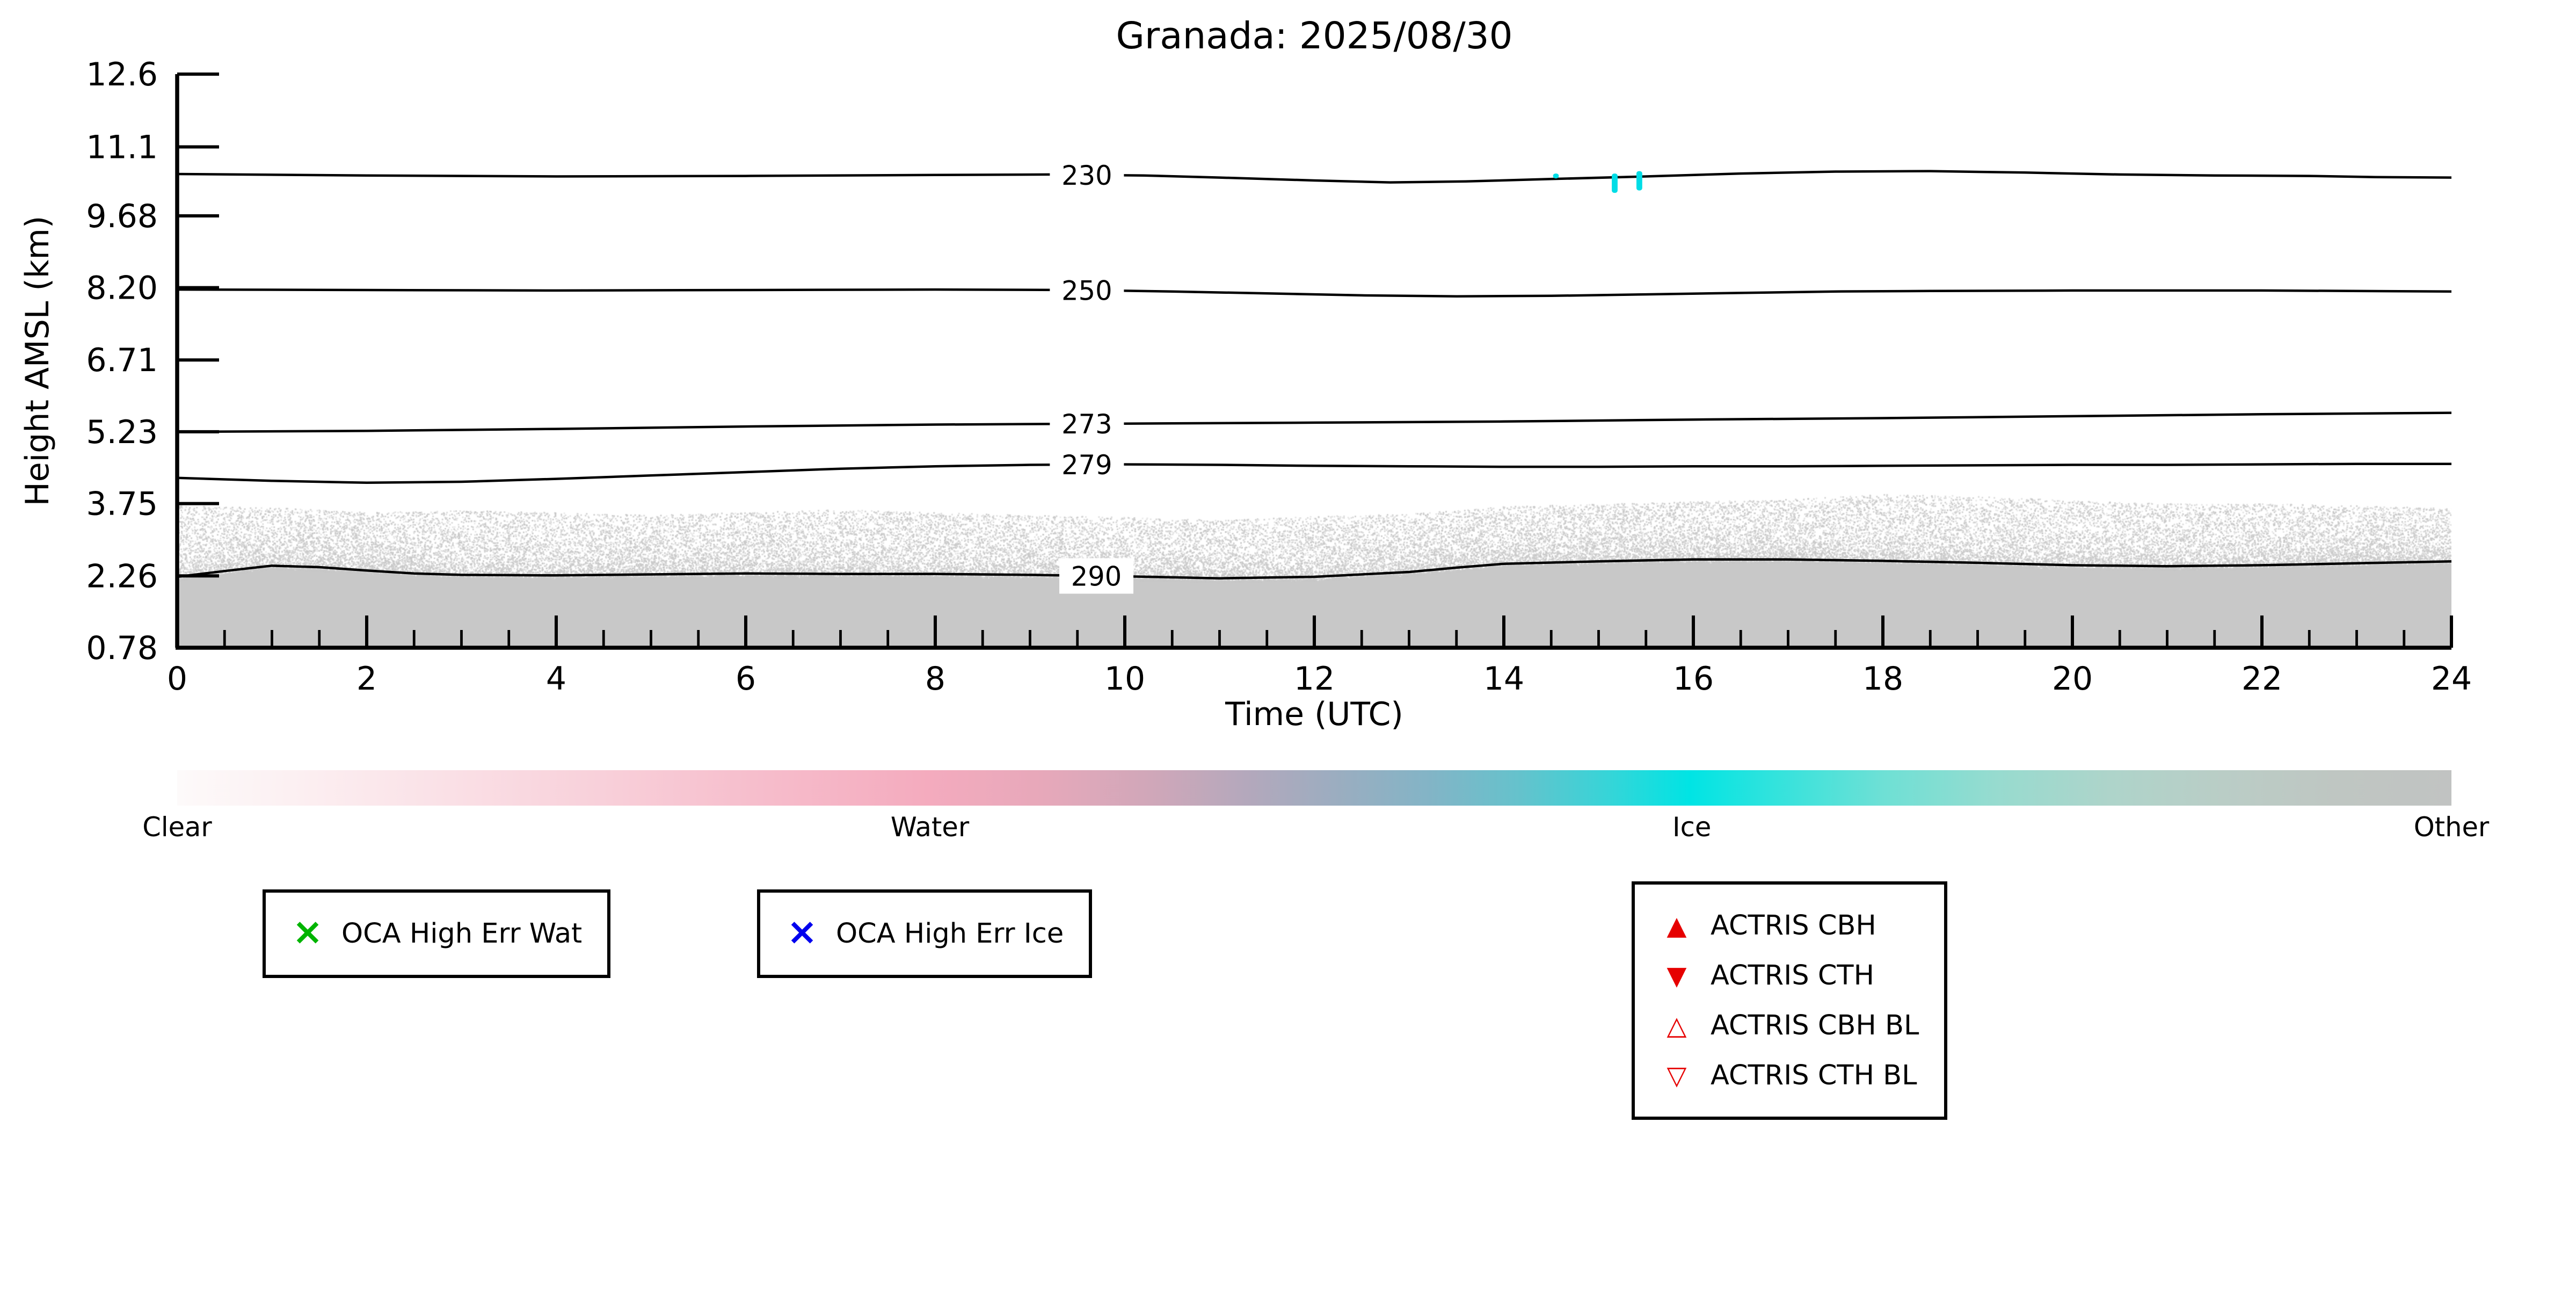 This screenshot has width=2576, height=1289. I want to click on x-tick-label: 14, so click(1503, 679).